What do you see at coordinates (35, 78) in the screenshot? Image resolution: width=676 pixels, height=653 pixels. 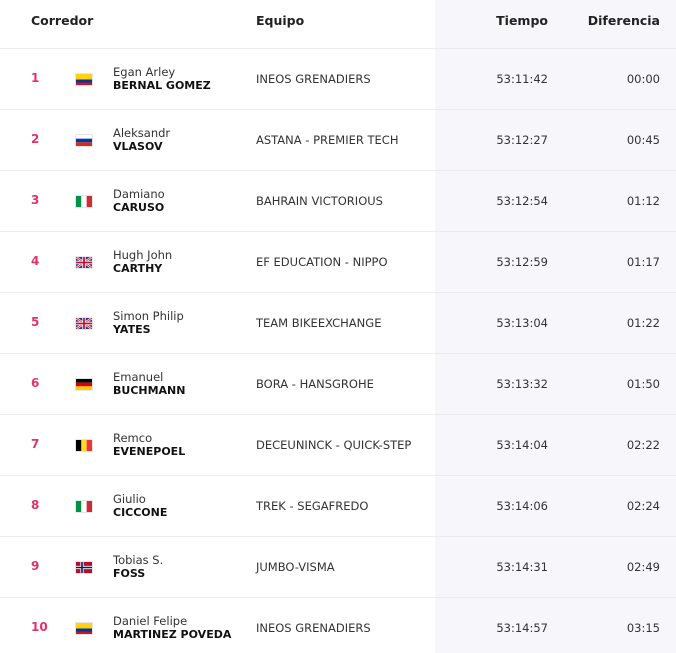 I see `rank: 1` at bounding box center [35, 78].